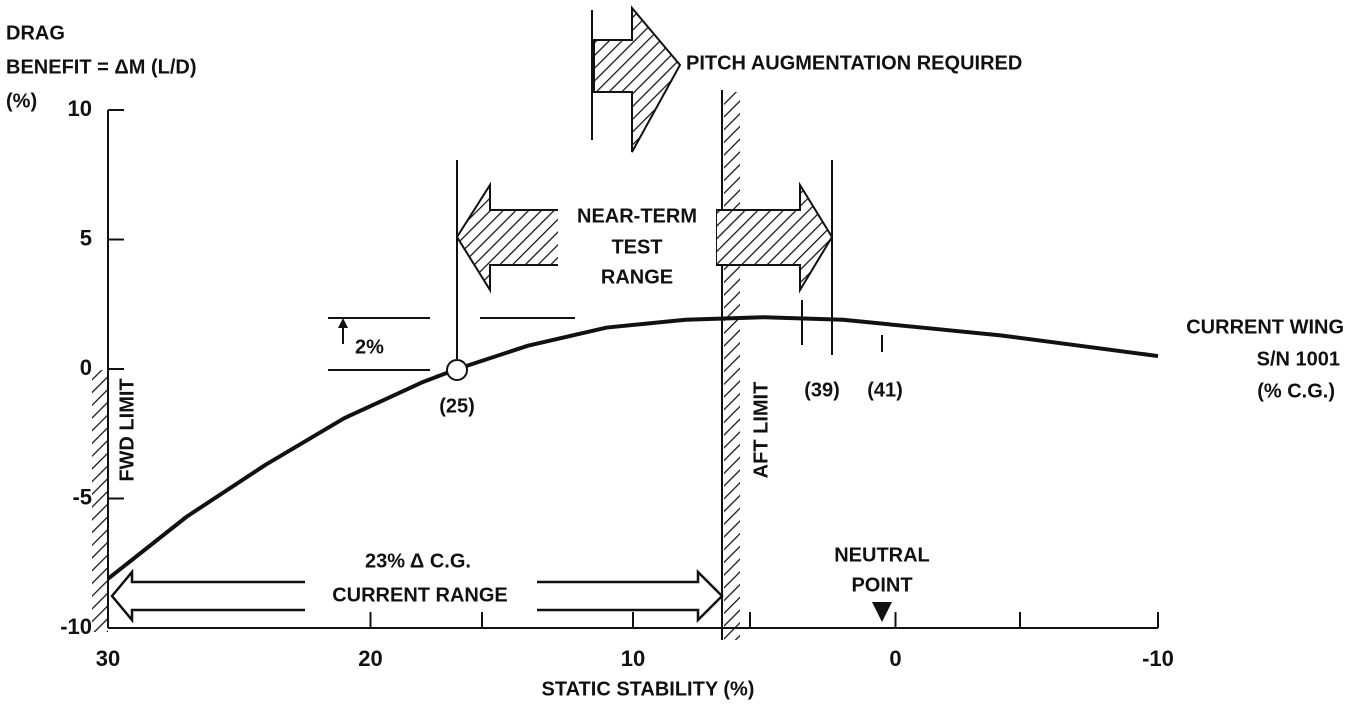 This screenshot has width=1364, height=705. What do you see at coordinates (86, 237) in the screenshot?
I see `y-tick-label: 5` at bounding box center [86, 237].